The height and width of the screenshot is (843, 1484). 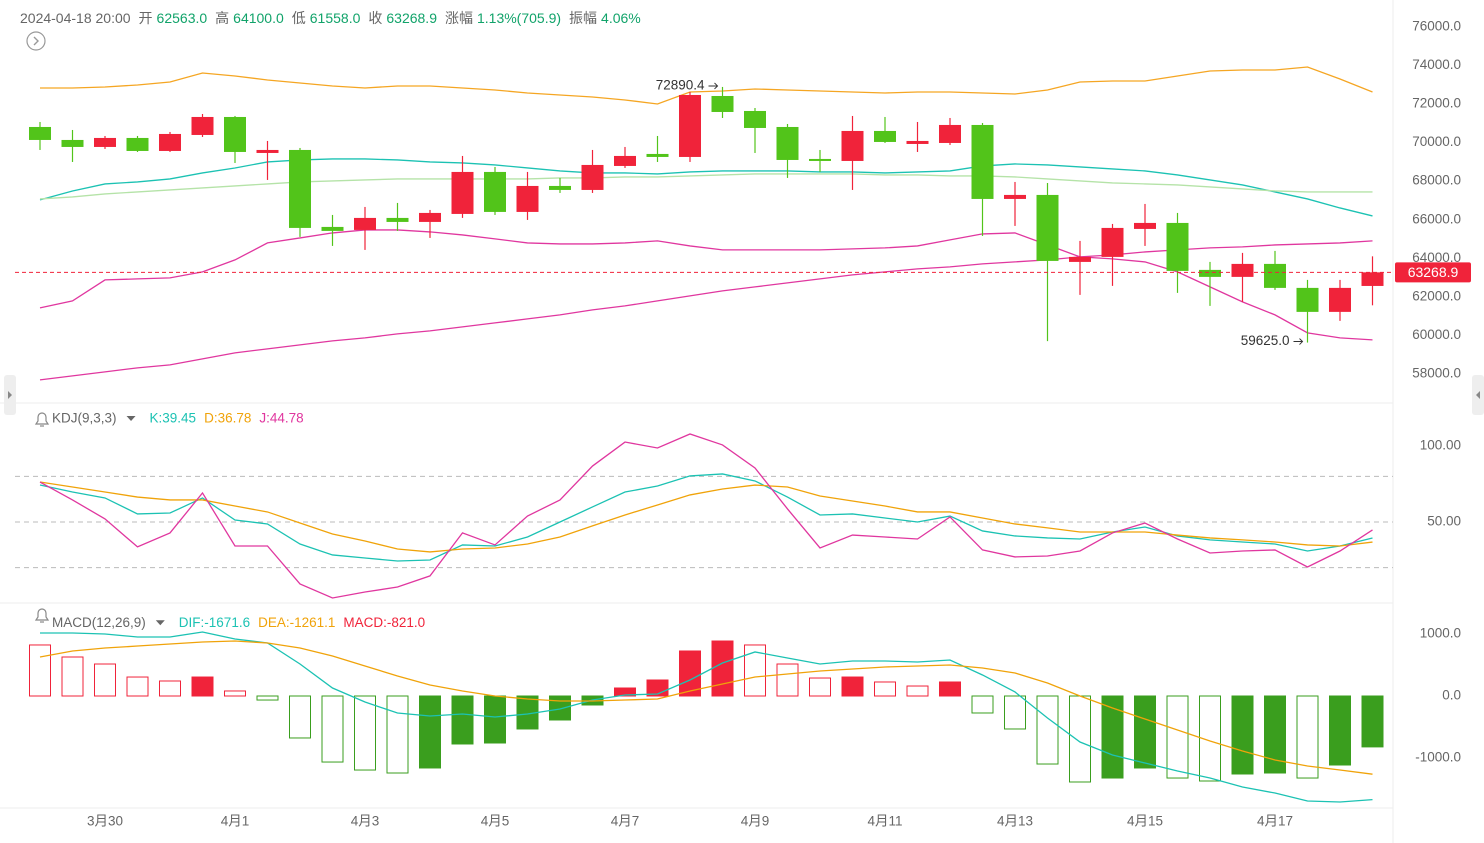 What do you see at coordinates (42, 419) in the screenshot?
I see `kdj-alert-icon` at bounding box center [42, 419].